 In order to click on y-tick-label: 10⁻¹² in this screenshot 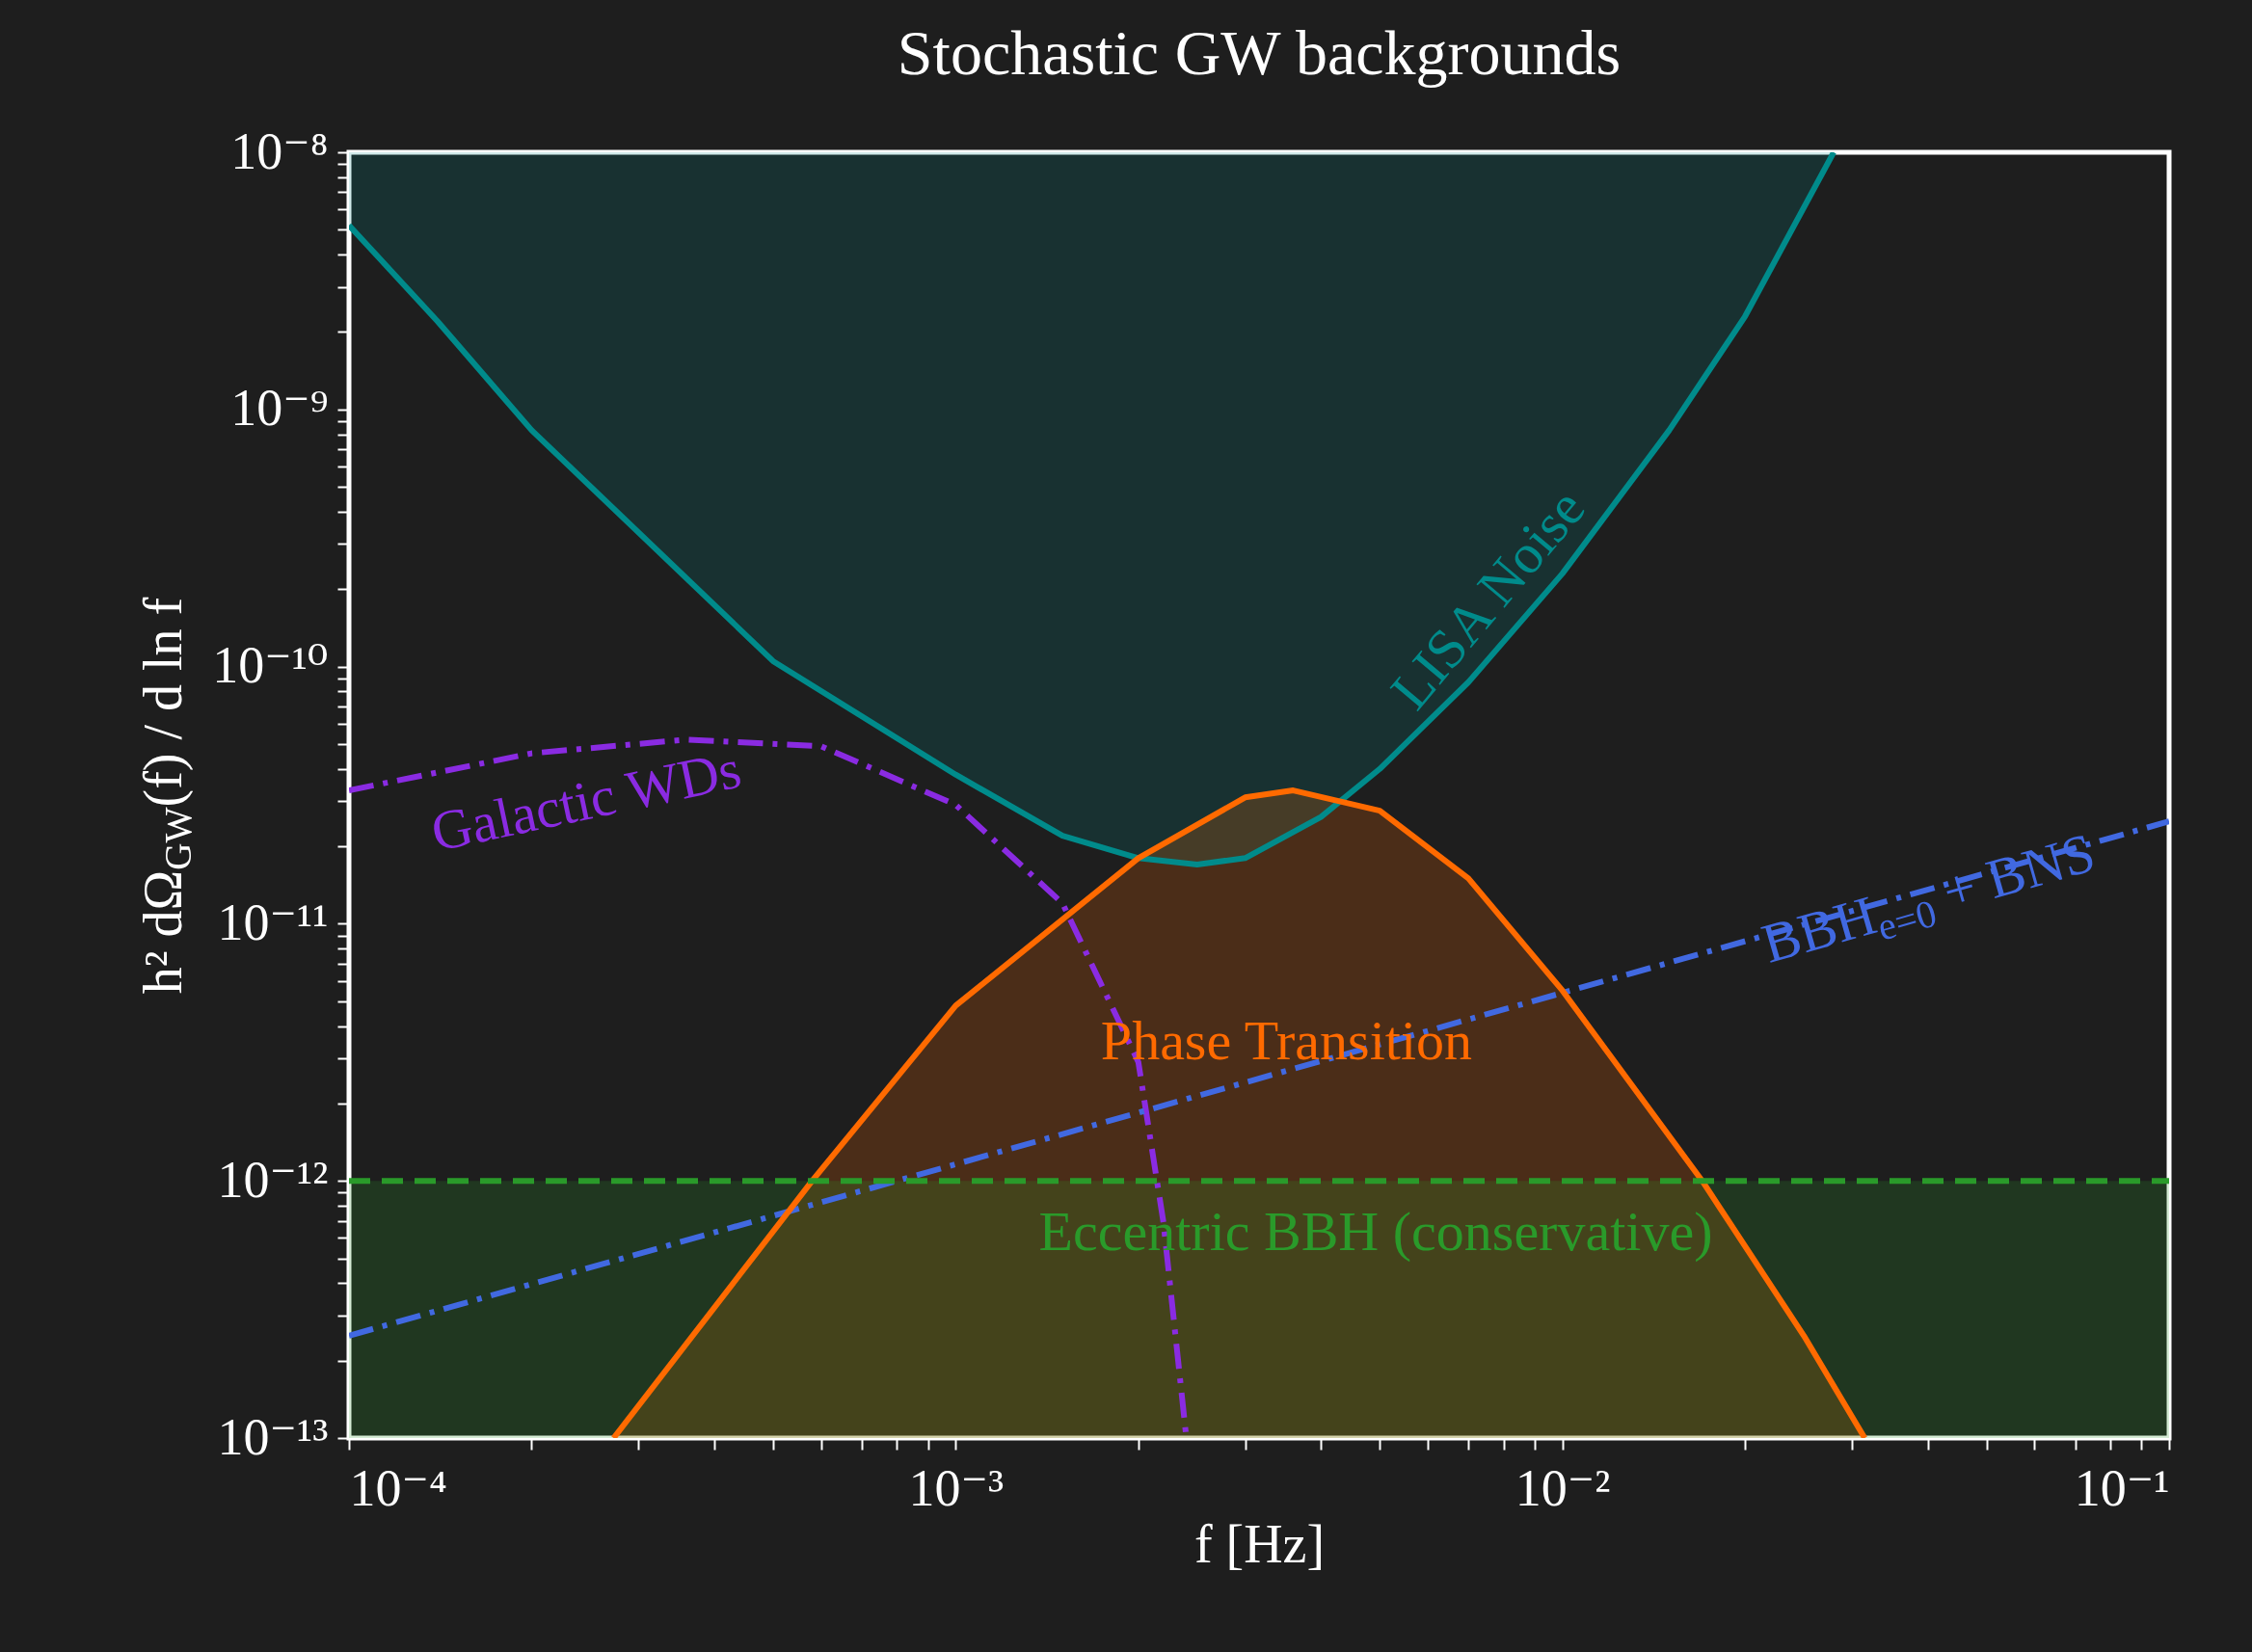, I will do `click(273, 1179)`.